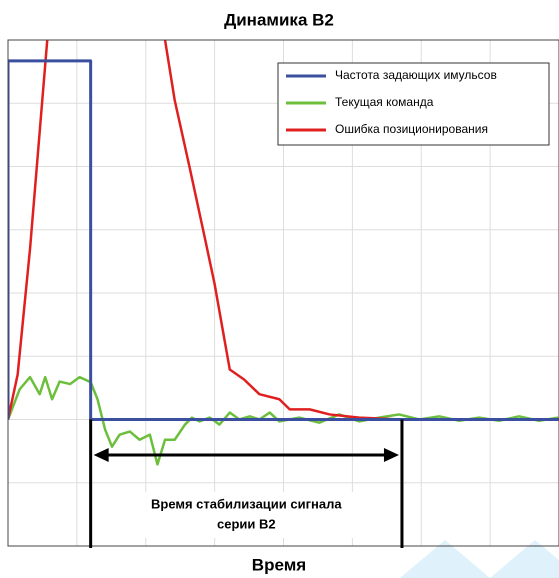  Describe the element at coordinates (384, 102) in the screenshot. I see `legend-label: Текущая команда` at that location.